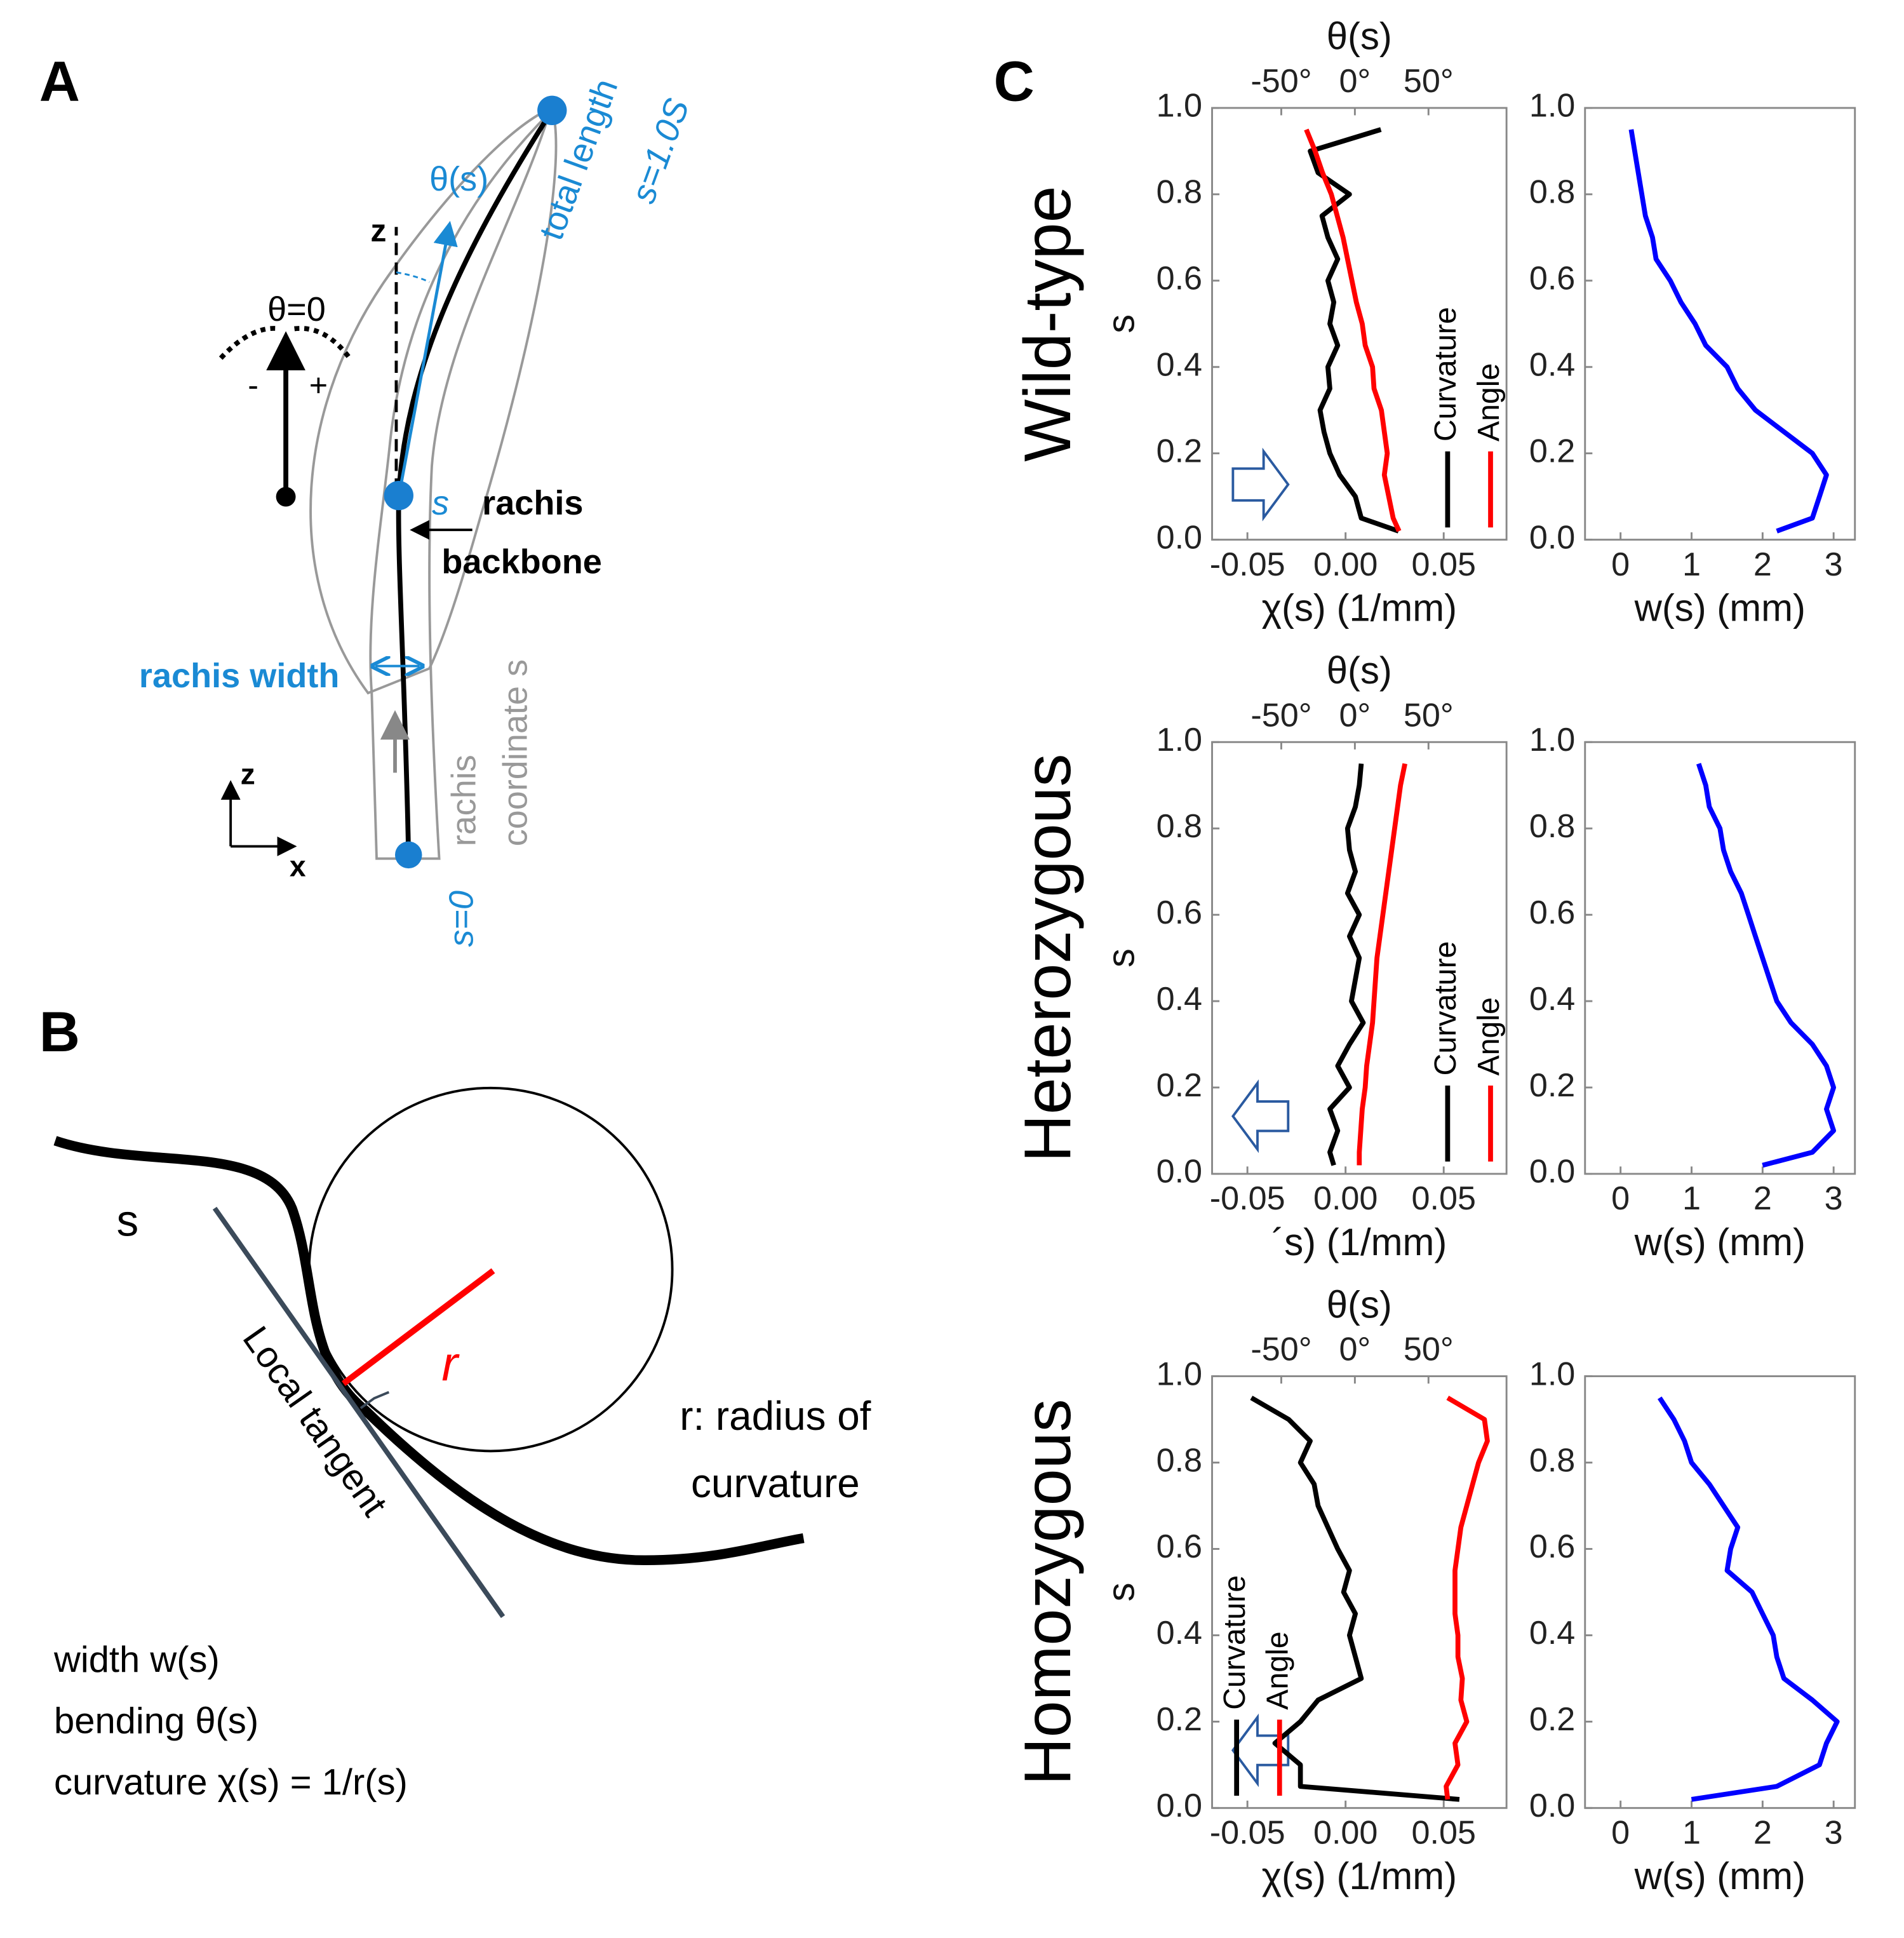 The image size is (1904, 1938). What do you see at coordinates (318, 385) in the screenshot?
I see `annotation: +` at bounding box center [318, 385].